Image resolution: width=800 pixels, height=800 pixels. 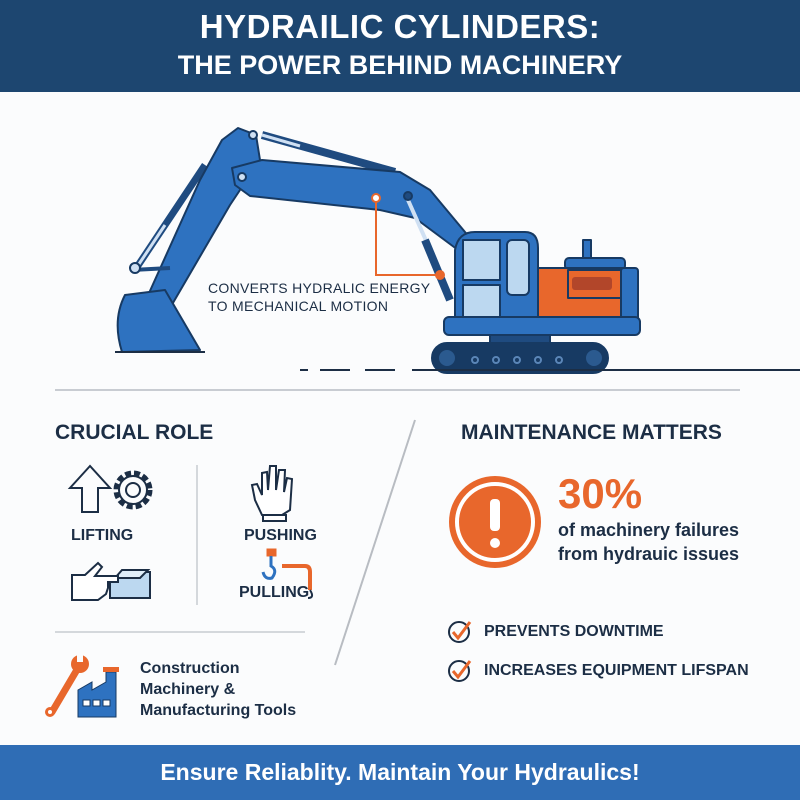 I want to click on hand-icon, so click(x=272, y=493).